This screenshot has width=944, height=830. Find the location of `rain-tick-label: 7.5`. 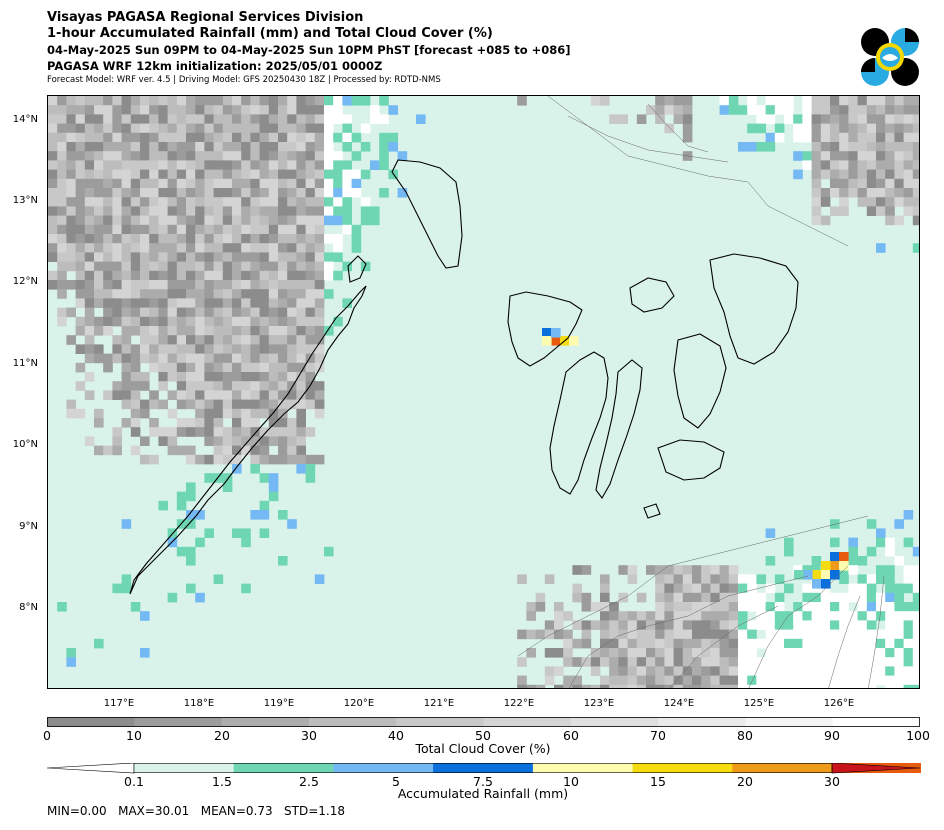

rain-tick-label: 7.5 is located at coordinates (483, 781).